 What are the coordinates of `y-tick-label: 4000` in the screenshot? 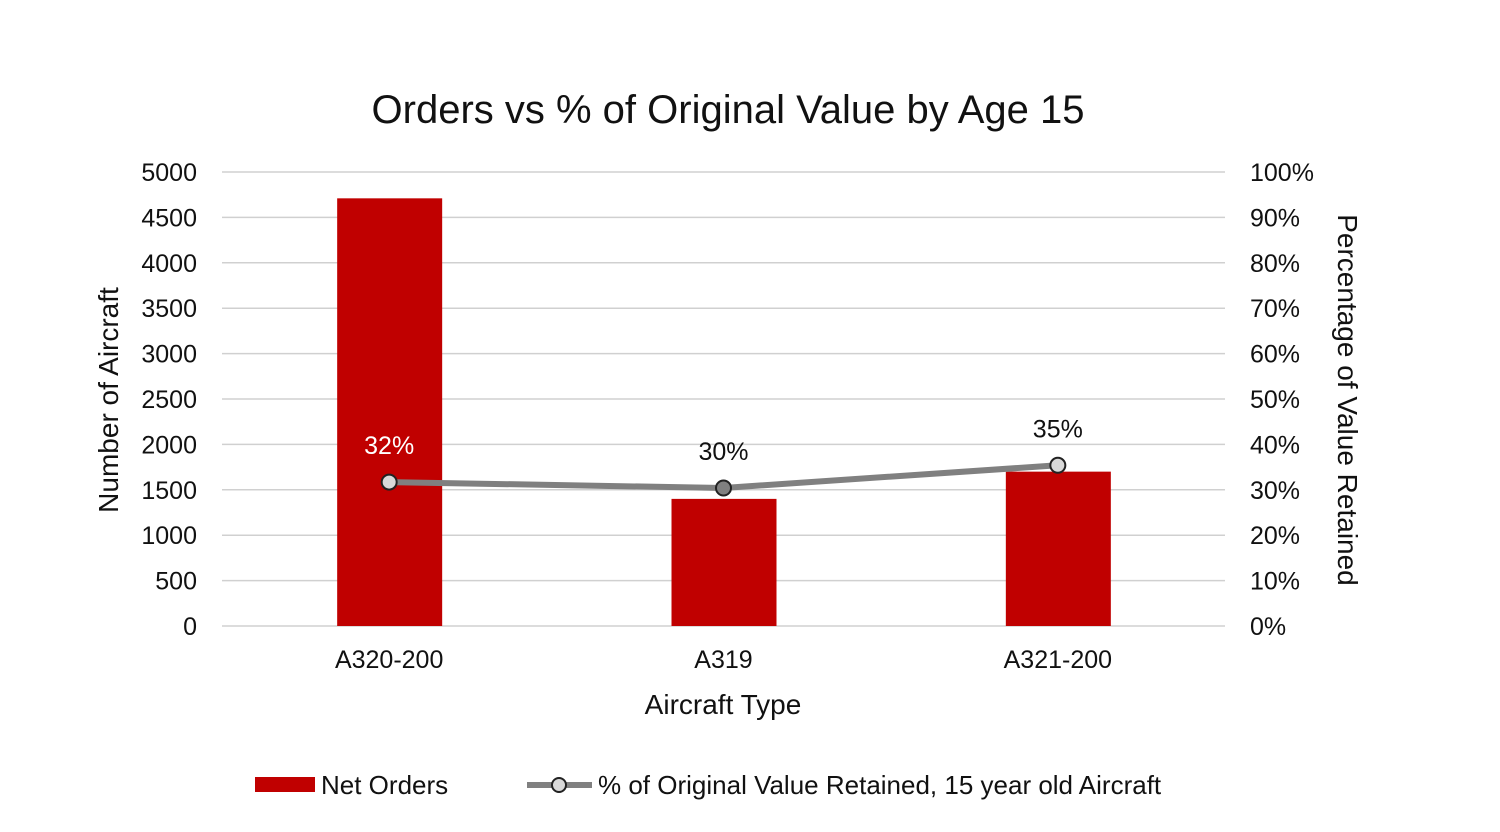 It's located at (169, 264).